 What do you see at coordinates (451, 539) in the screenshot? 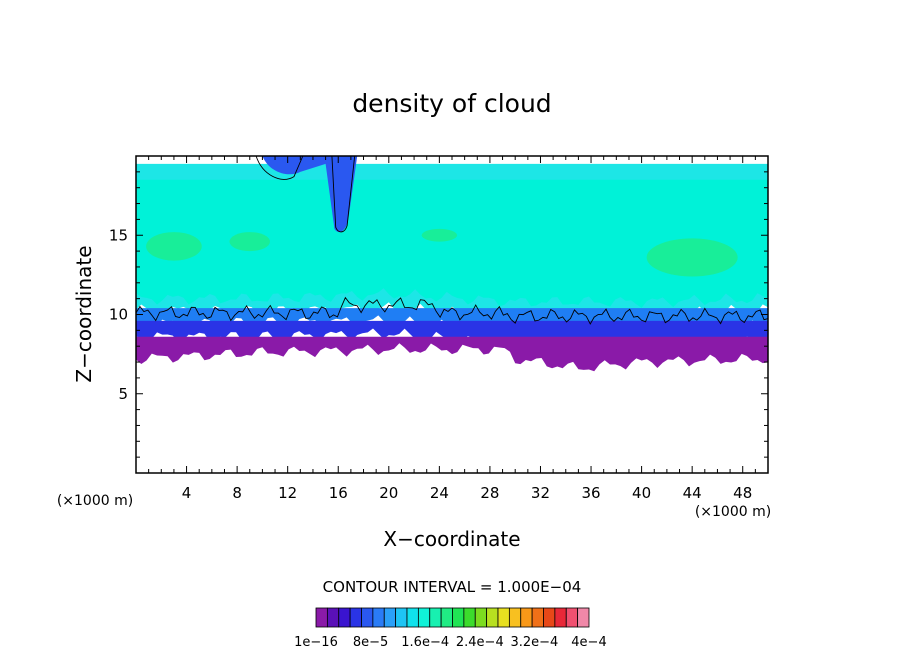
I see `x-axis-label: X−coordinate` at bounding box center [451, 539].